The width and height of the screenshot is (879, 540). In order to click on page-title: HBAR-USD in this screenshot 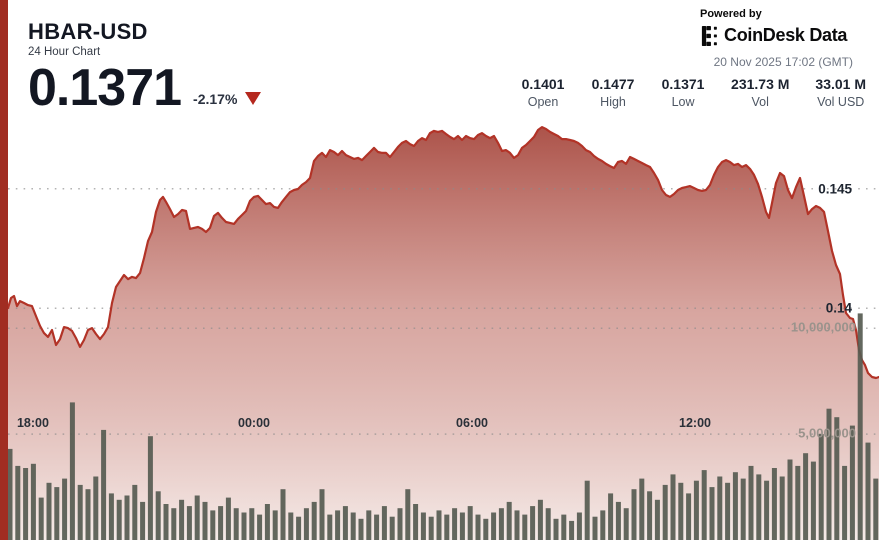, I will do `click(88, 31)`.